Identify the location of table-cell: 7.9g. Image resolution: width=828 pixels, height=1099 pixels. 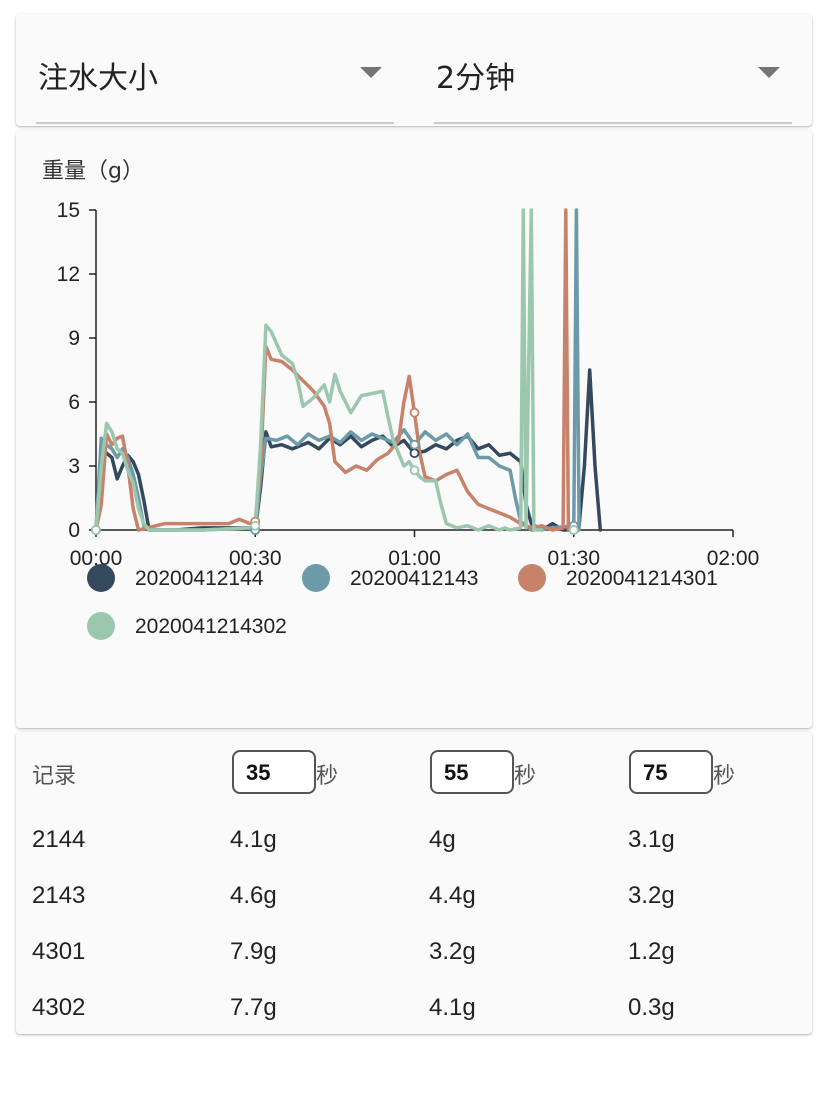
(253, 951).